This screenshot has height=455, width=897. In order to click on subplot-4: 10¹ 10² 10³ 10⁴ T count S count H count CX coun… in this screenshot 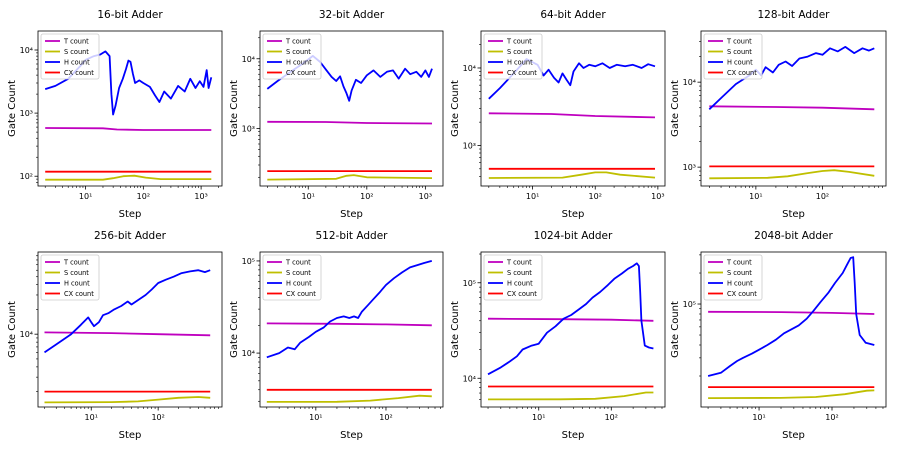, I will do `click(778, 114)`.